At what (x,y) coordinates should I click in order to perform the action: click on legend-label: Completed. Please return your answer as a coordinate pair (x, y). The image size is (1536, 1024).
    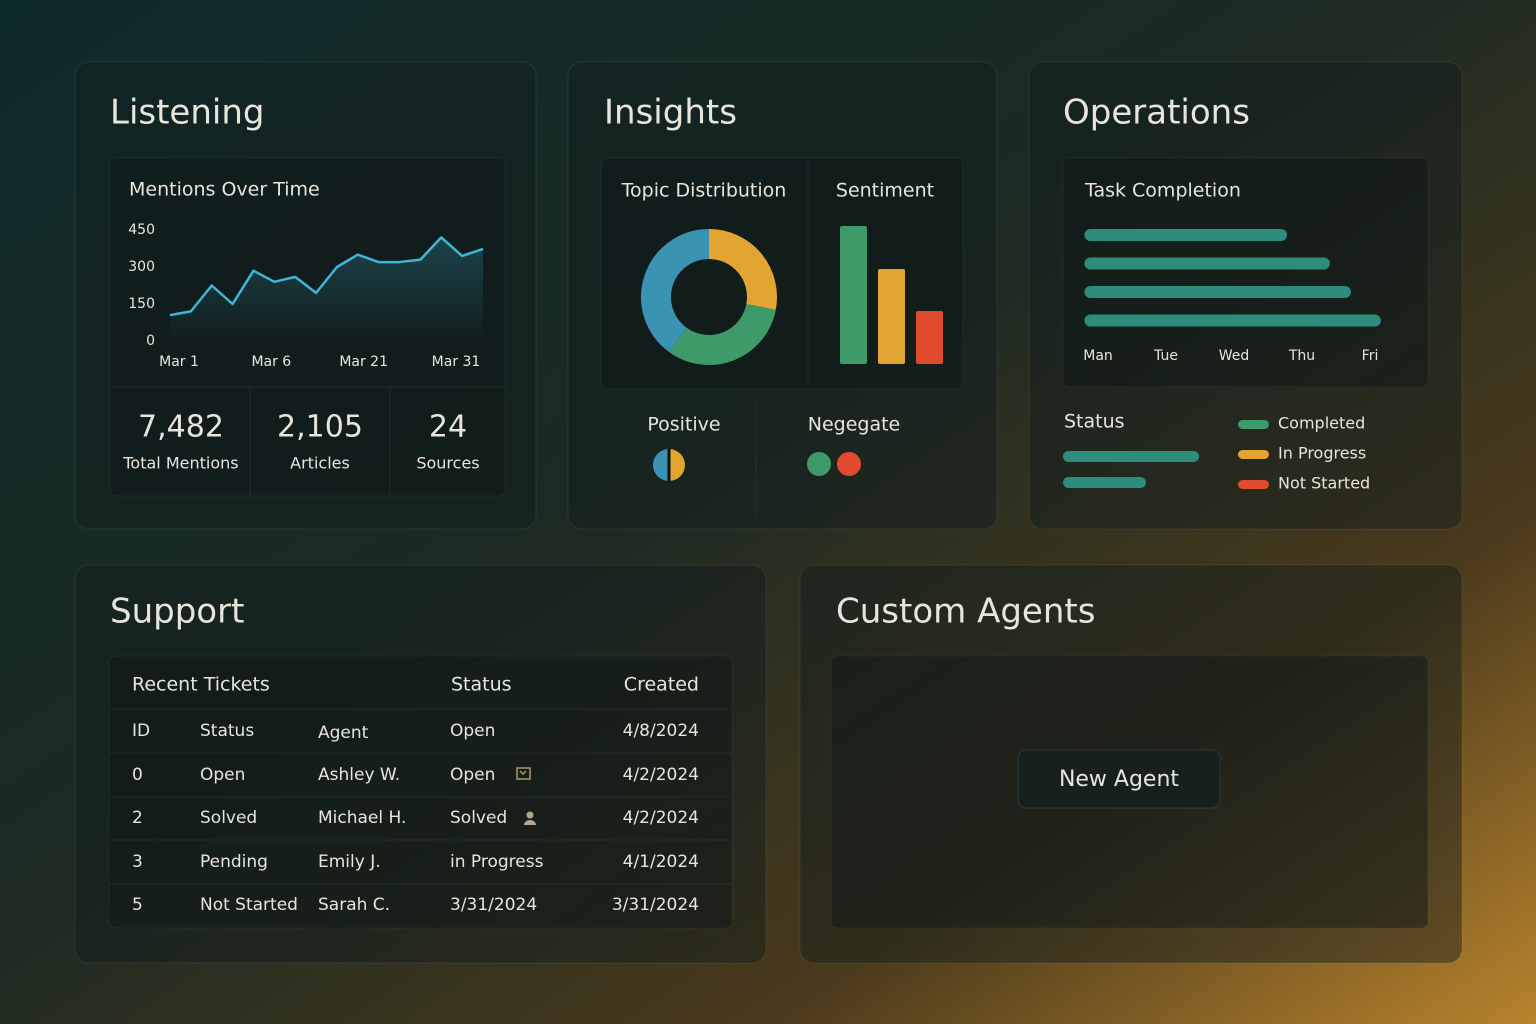
    Looking at the image, I should click on (1321, 423).